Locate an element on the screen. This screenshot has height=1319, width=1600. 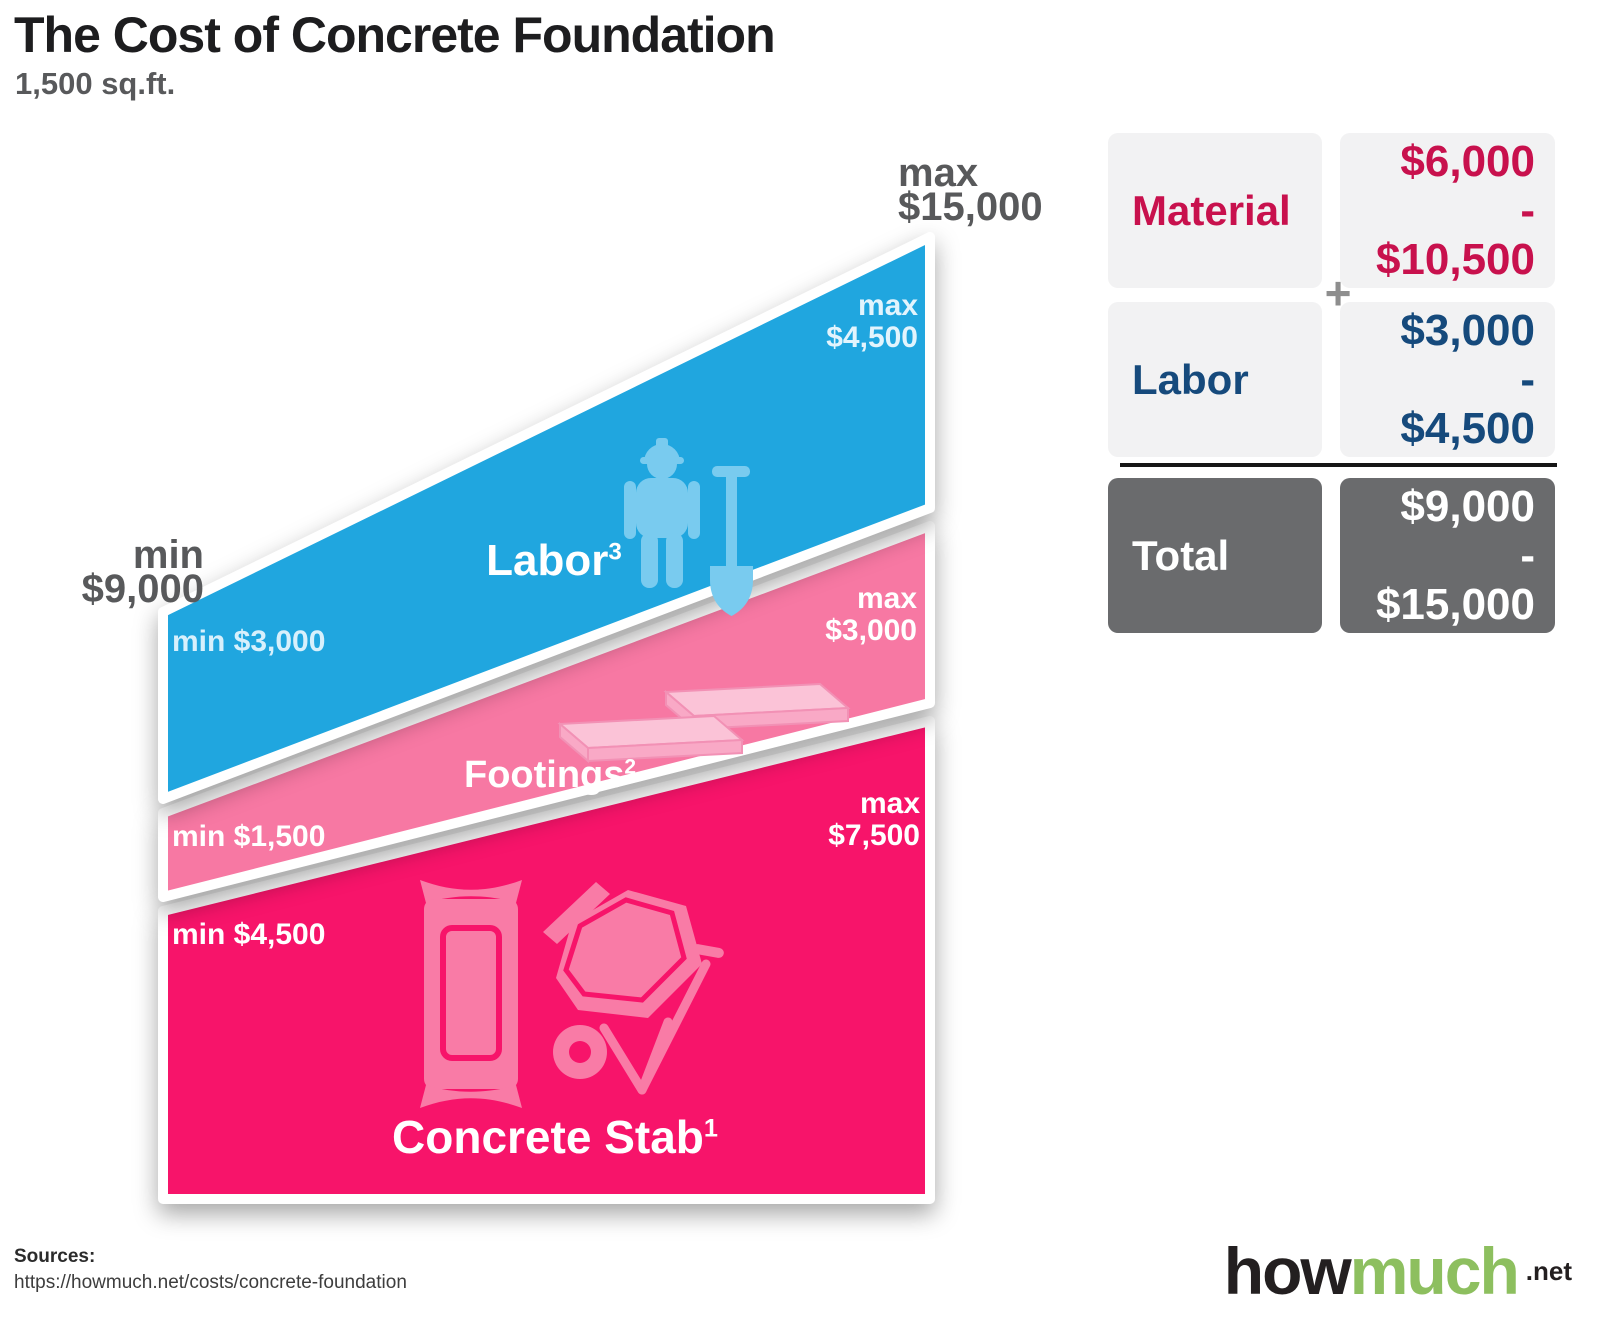
labor-label-cell: Labor is located at coordinates (1215, 379).